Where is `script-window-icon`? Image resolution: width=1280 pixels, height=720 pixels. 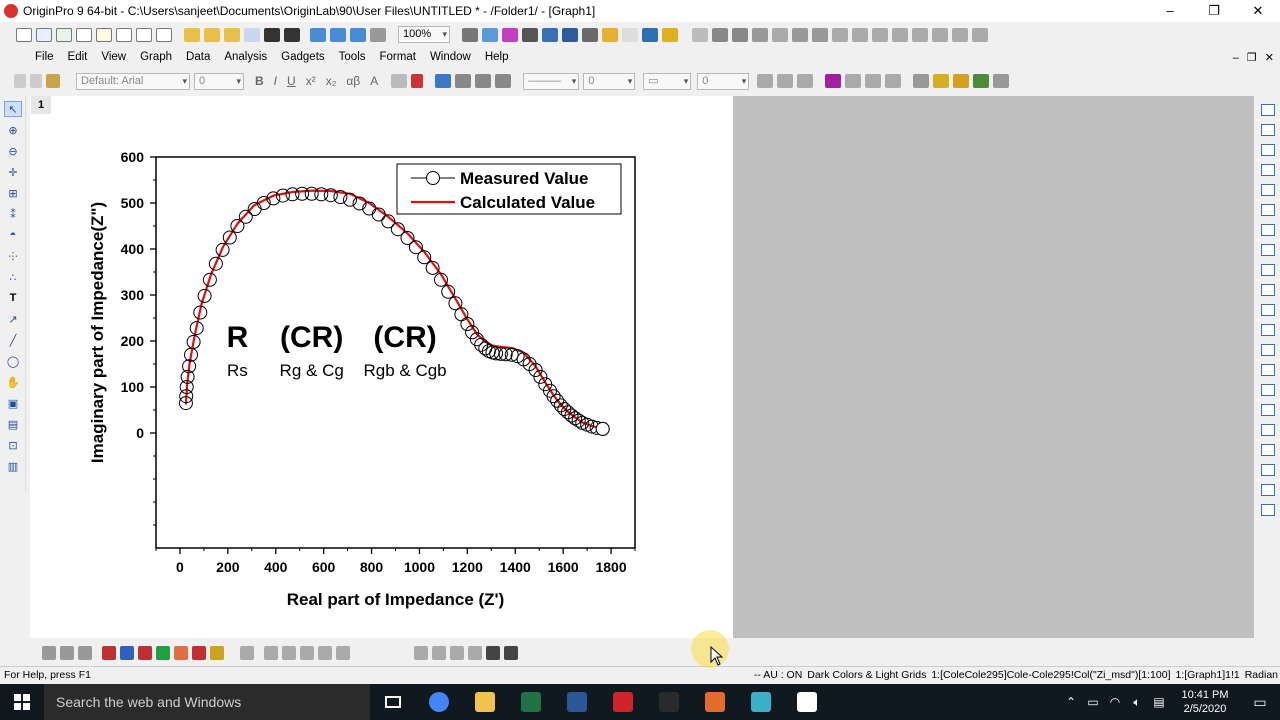 script-window-icon is located at coordinates (550, 35).